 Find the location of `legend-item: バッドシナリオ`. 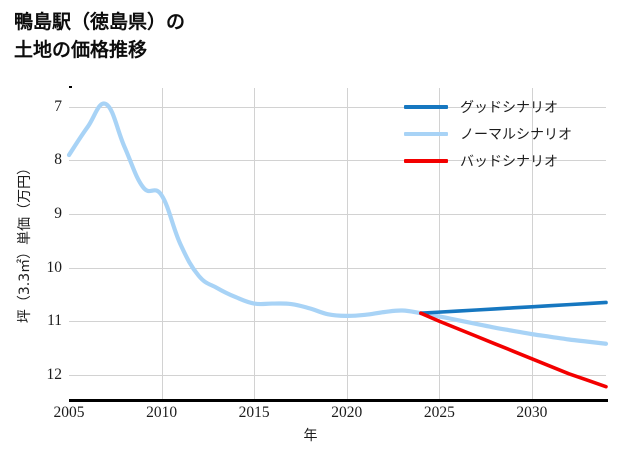

legend-item: バッドシナリオ is located at coordinates (504, 160).